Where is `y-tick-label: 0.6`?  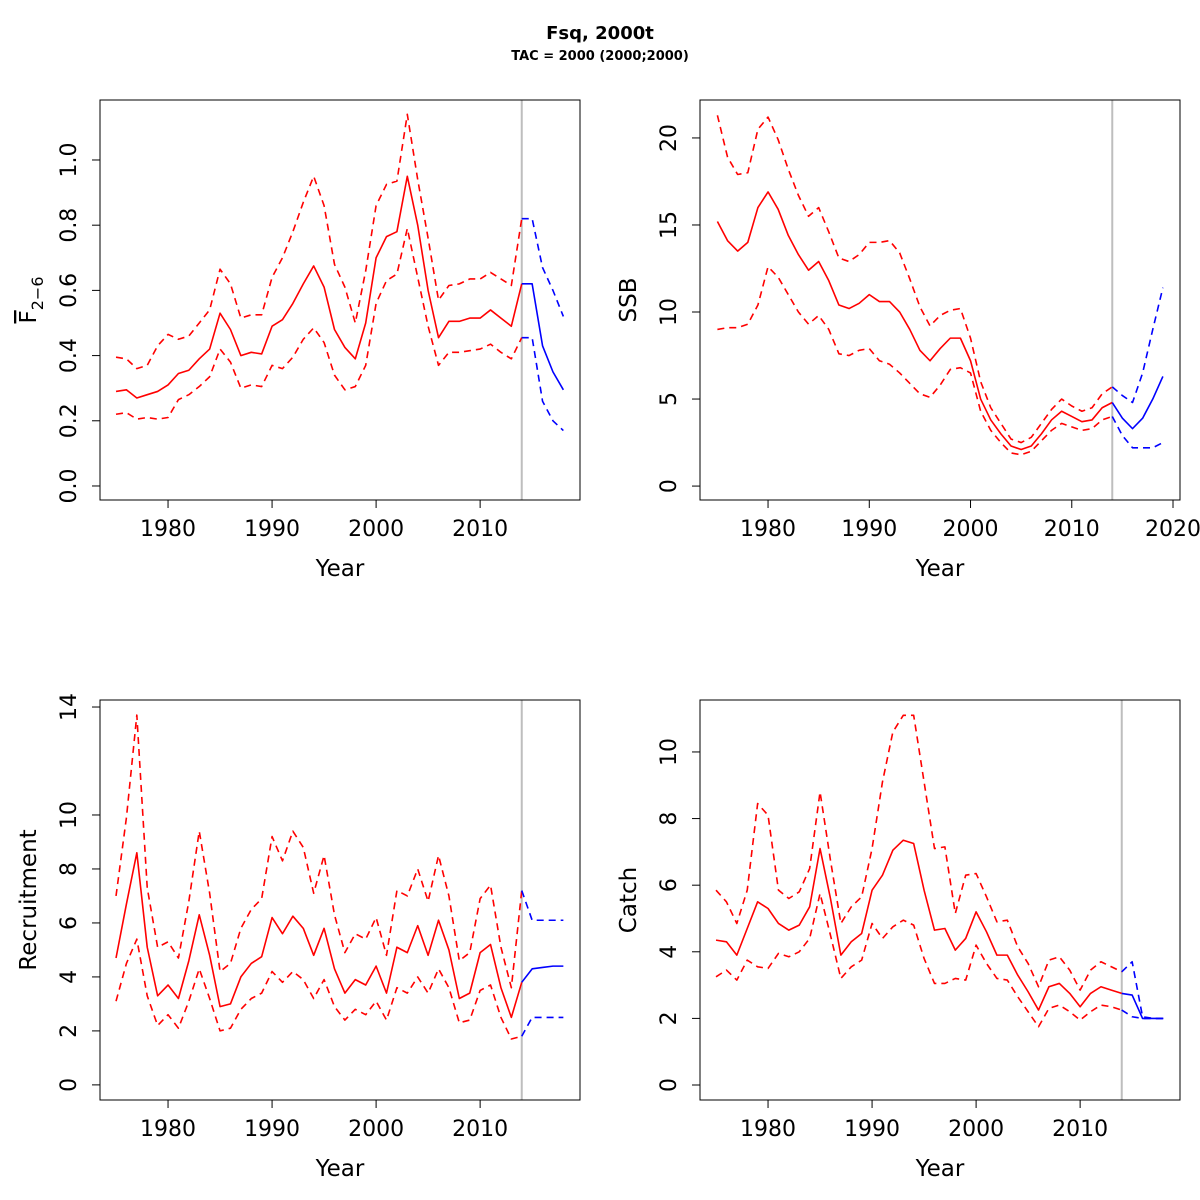
y-tick-label: 0.6 is located at coordinates (69, 290).